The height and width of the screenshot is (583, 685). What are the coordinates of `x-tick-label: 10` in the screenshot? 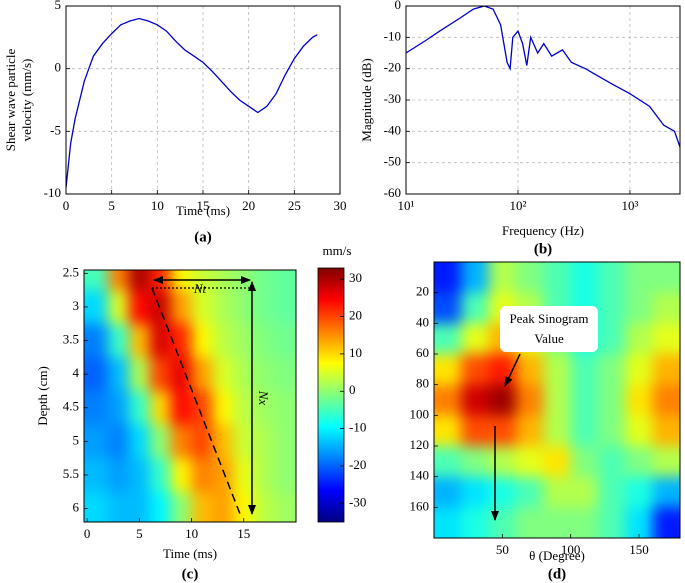 It's located at (191, 533).